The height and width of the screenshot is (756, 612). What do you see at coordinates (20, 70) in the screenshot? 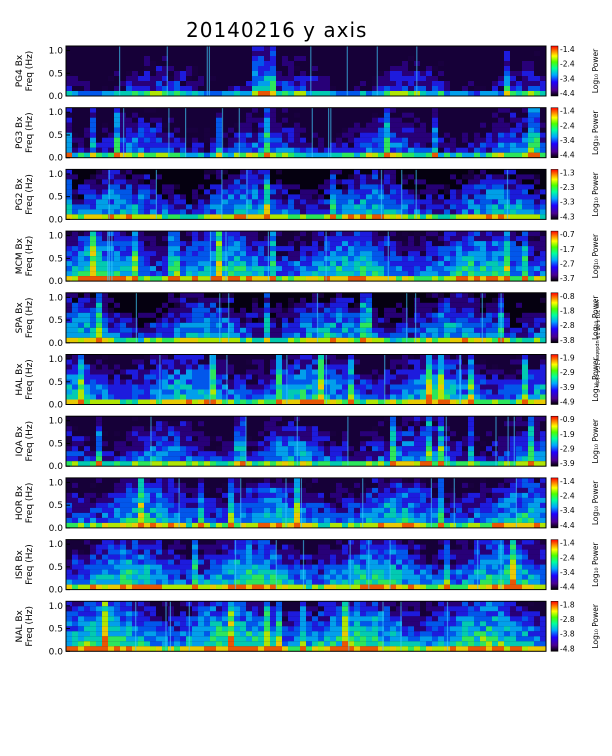
I see `station-label: PG4 Bx` at bounding box center [20, 70].